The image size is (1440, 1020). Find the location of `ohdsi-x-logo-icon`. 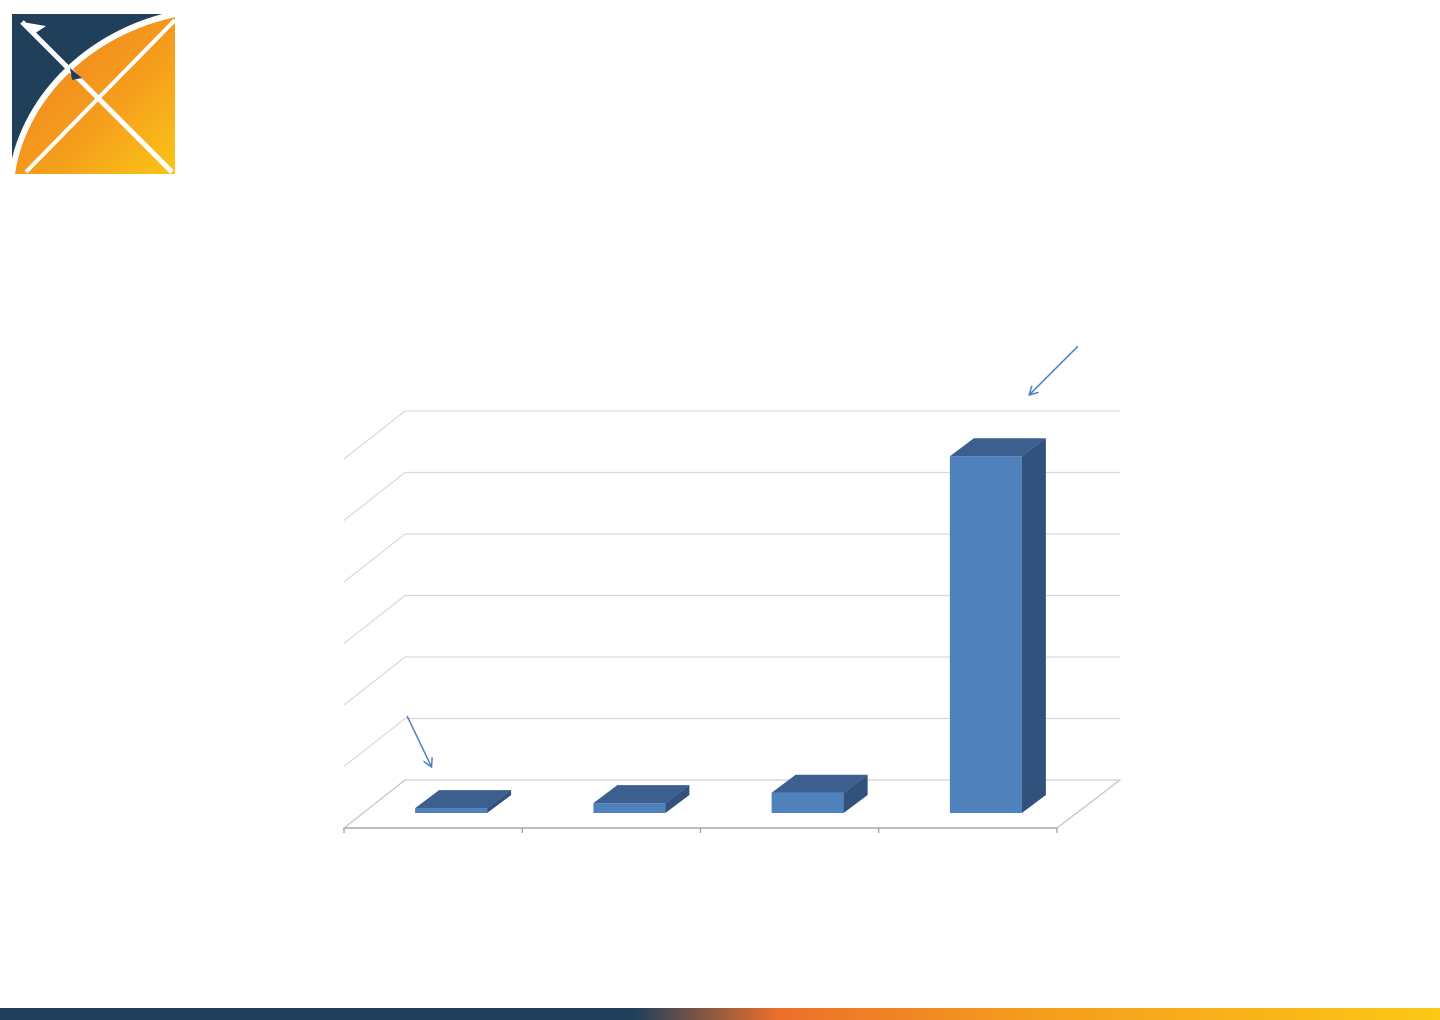

ohdsi-x-logo-icon is located at coordinates (93, 94).